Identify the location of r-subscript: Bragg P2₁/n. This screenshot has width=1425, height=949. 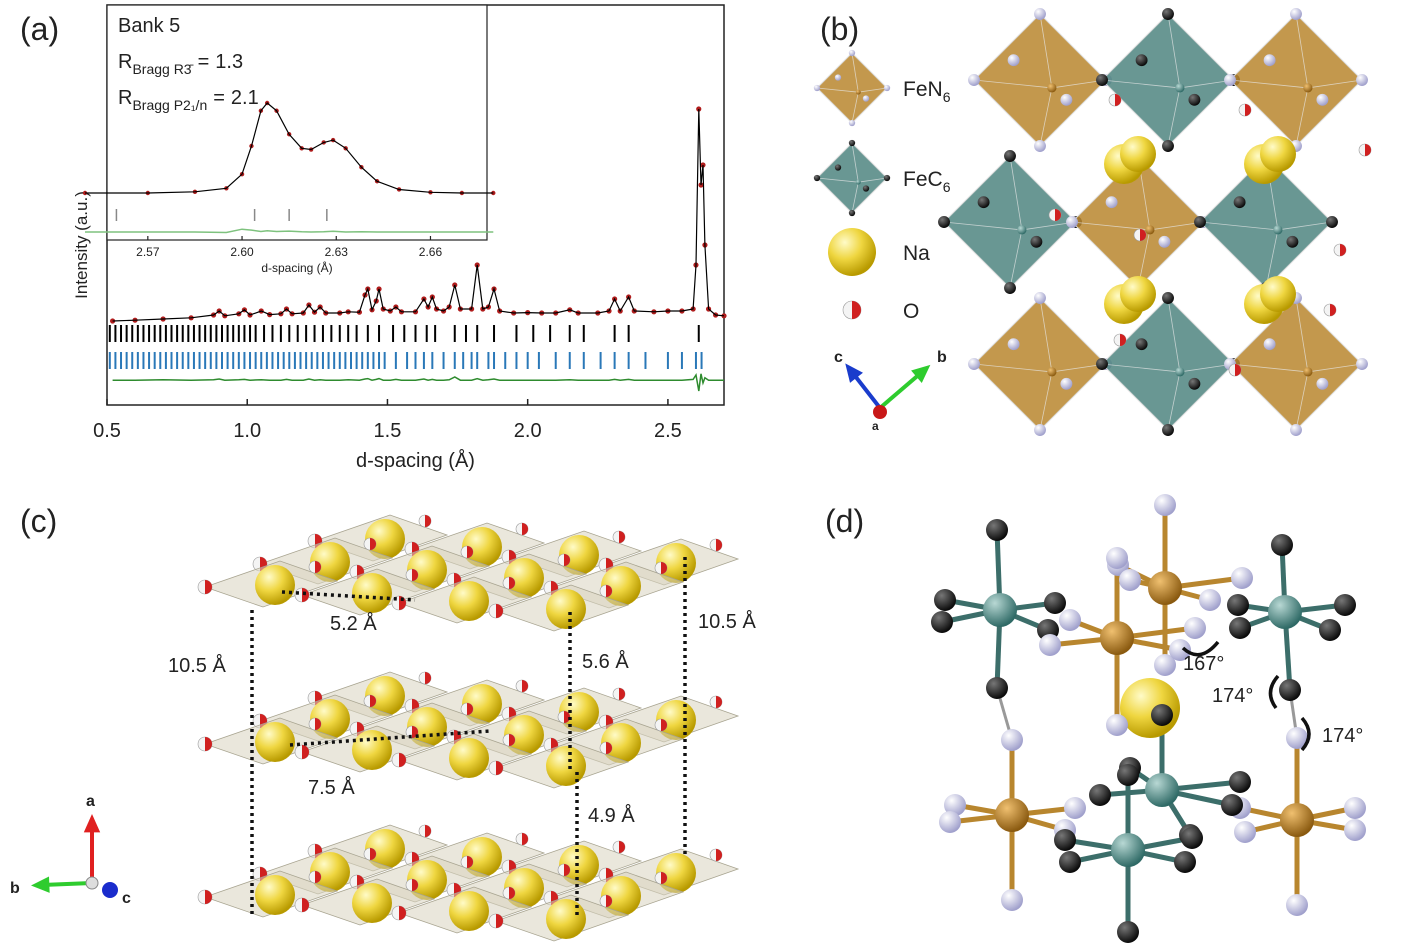
(169, 105).